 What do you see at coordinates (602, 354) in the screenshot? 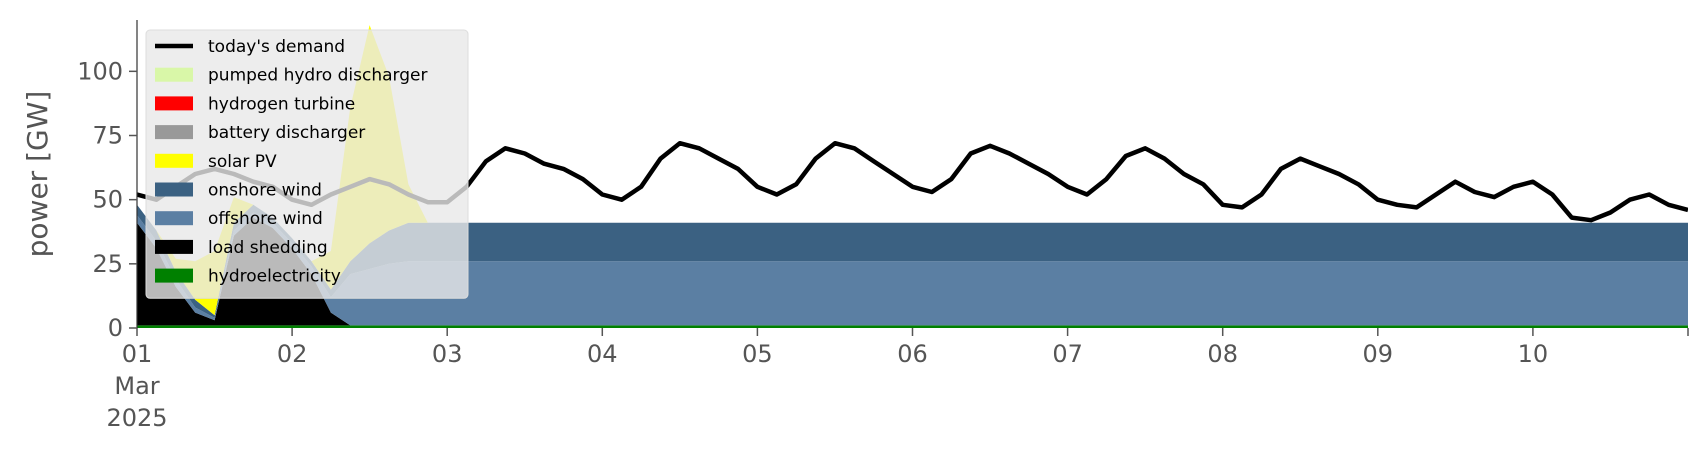
I see `x-tick-label: 04` at bounding box center [602, 354].